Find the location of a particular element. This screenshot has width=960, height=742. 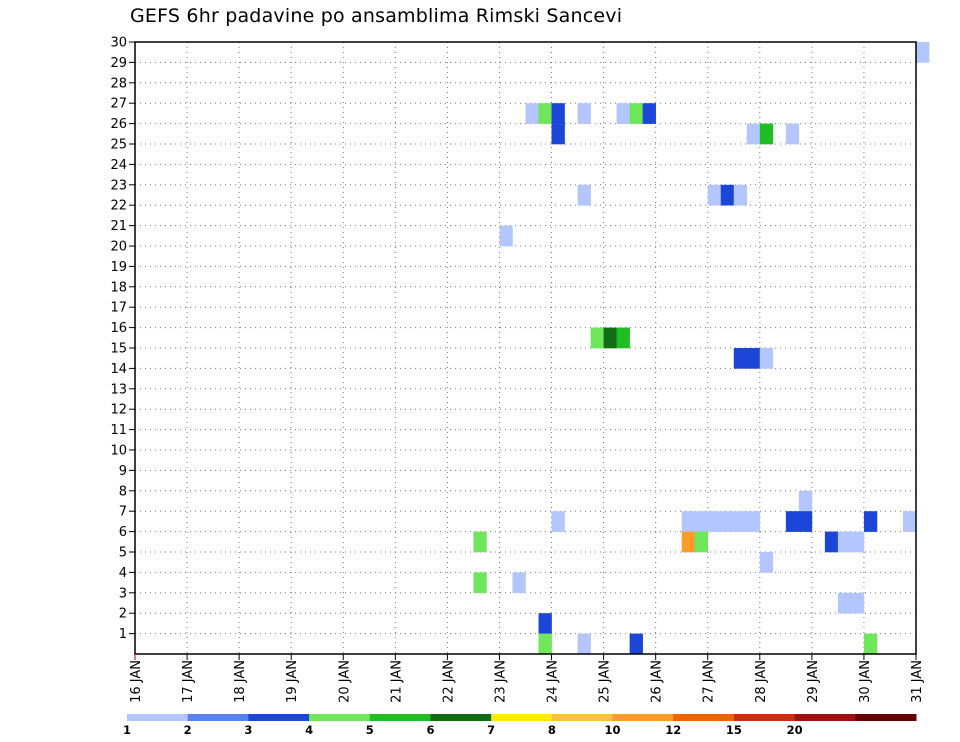

y-tick-label: 16 is located at coordinates (118, 328).